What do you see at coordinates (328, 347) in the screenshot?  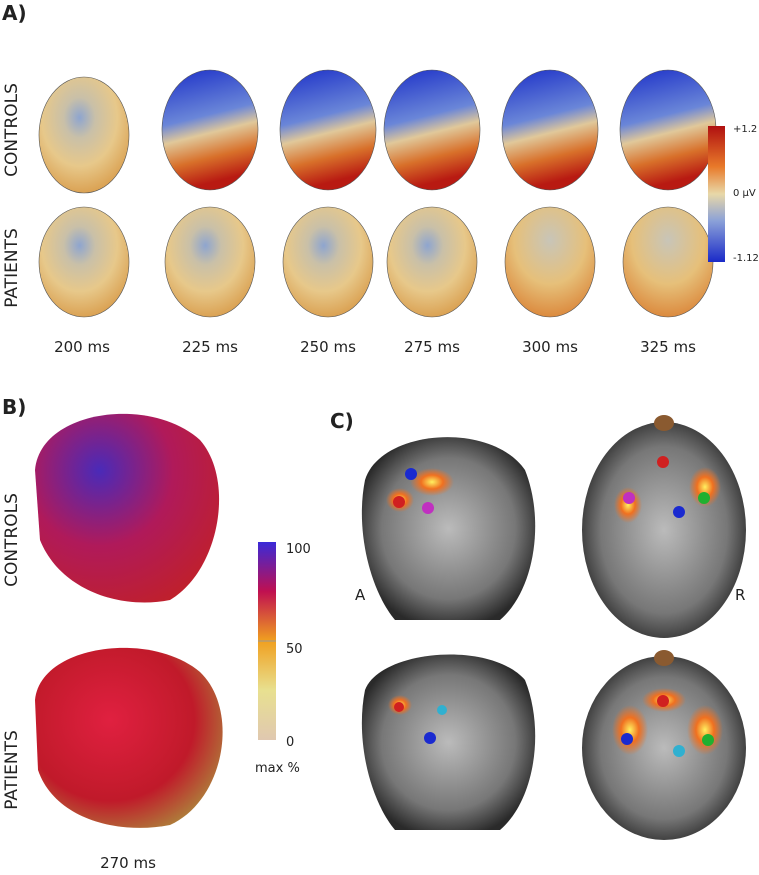 I see `time-label: 250 ms` at bounding box center [328, 347].